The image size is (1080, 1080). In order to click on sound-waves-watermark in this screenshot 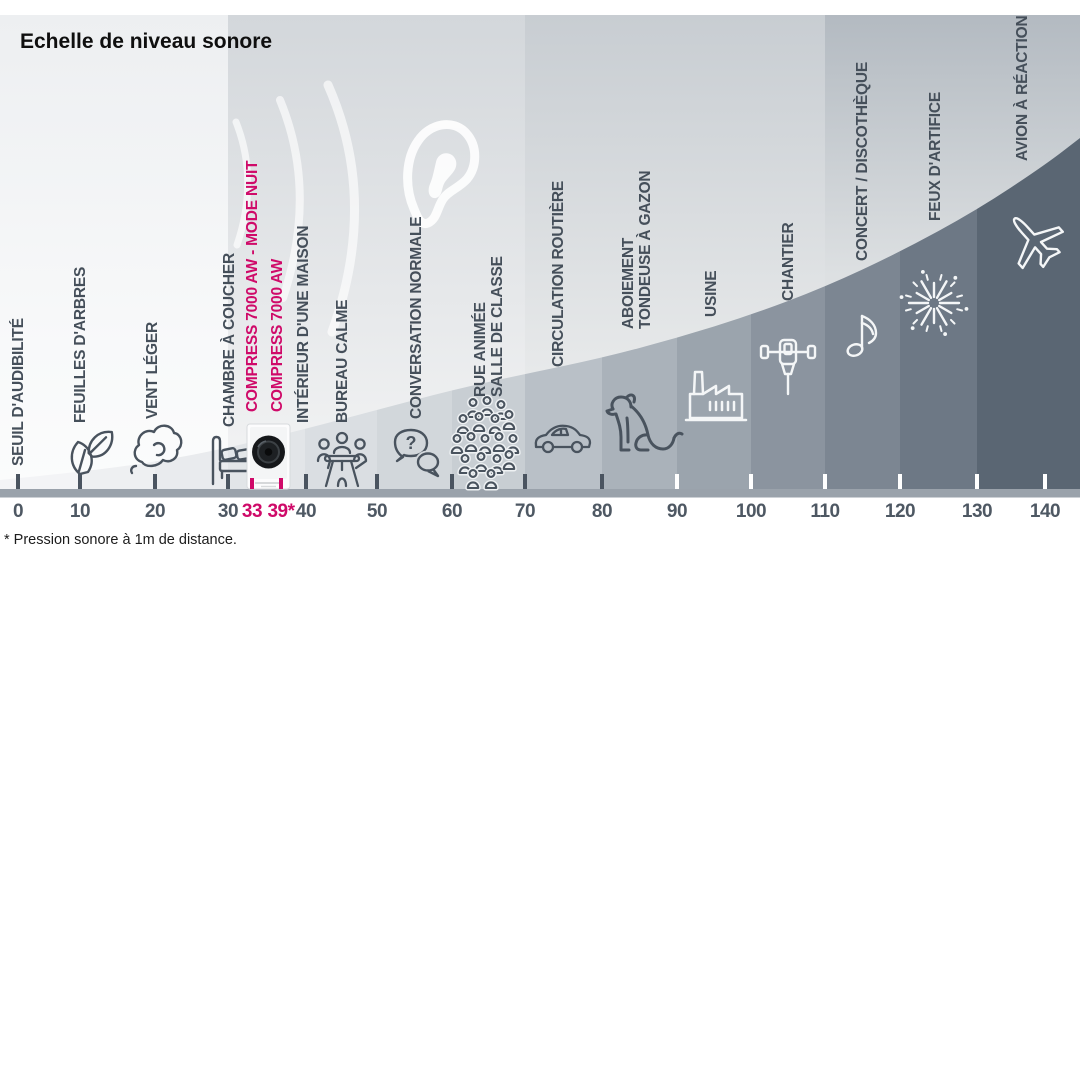, I will do `click(296, 208)`.